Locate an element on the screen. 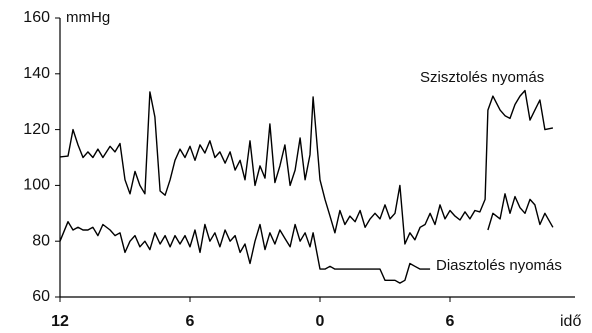 This screenshot has width=592, height=333. x-tick-label: 0 is located at coordinates (320, 321).